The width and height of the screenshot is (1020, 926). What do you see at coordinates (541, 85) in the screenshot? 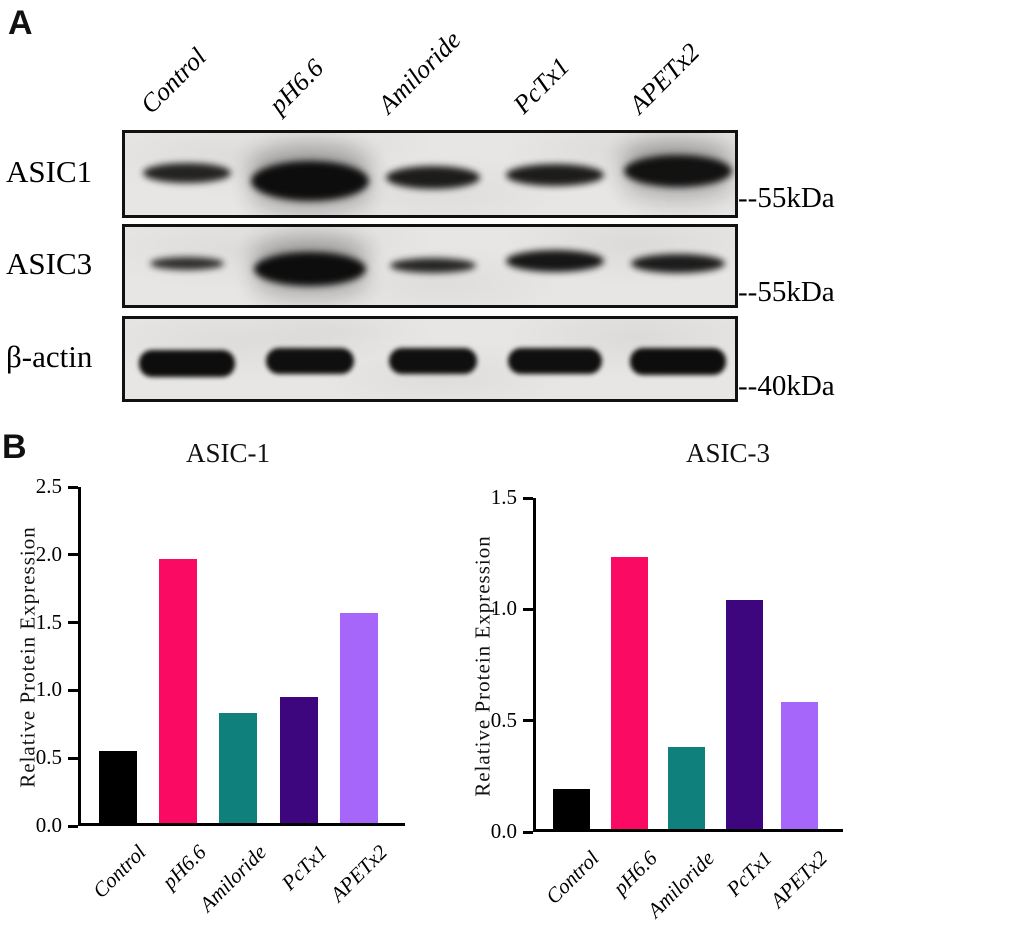
I see `lane-label-text: PcTx1` at bounding box center [541, 85].